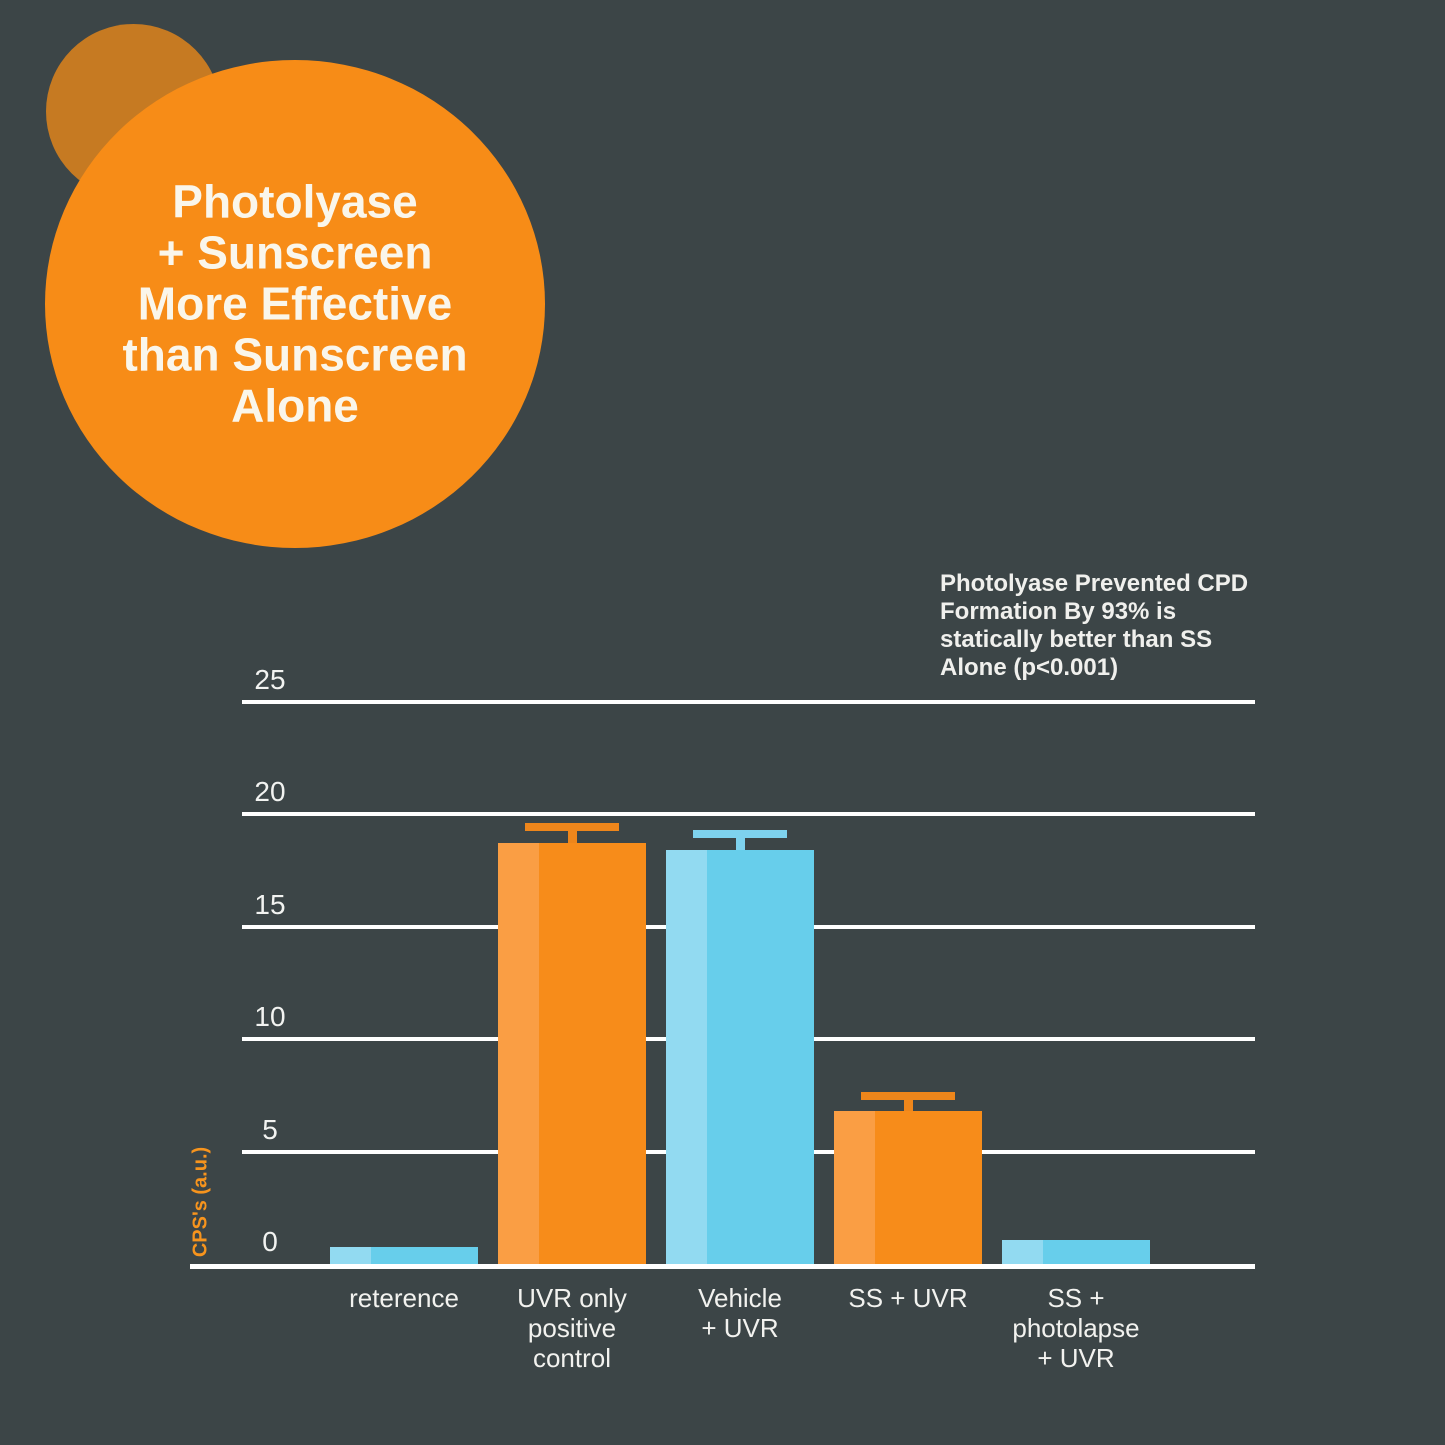 Image resolution: width=1445 pixels, height=1445 pixels. I want to click on annotation-line: Formation By 93% is, so click(1058, 611).